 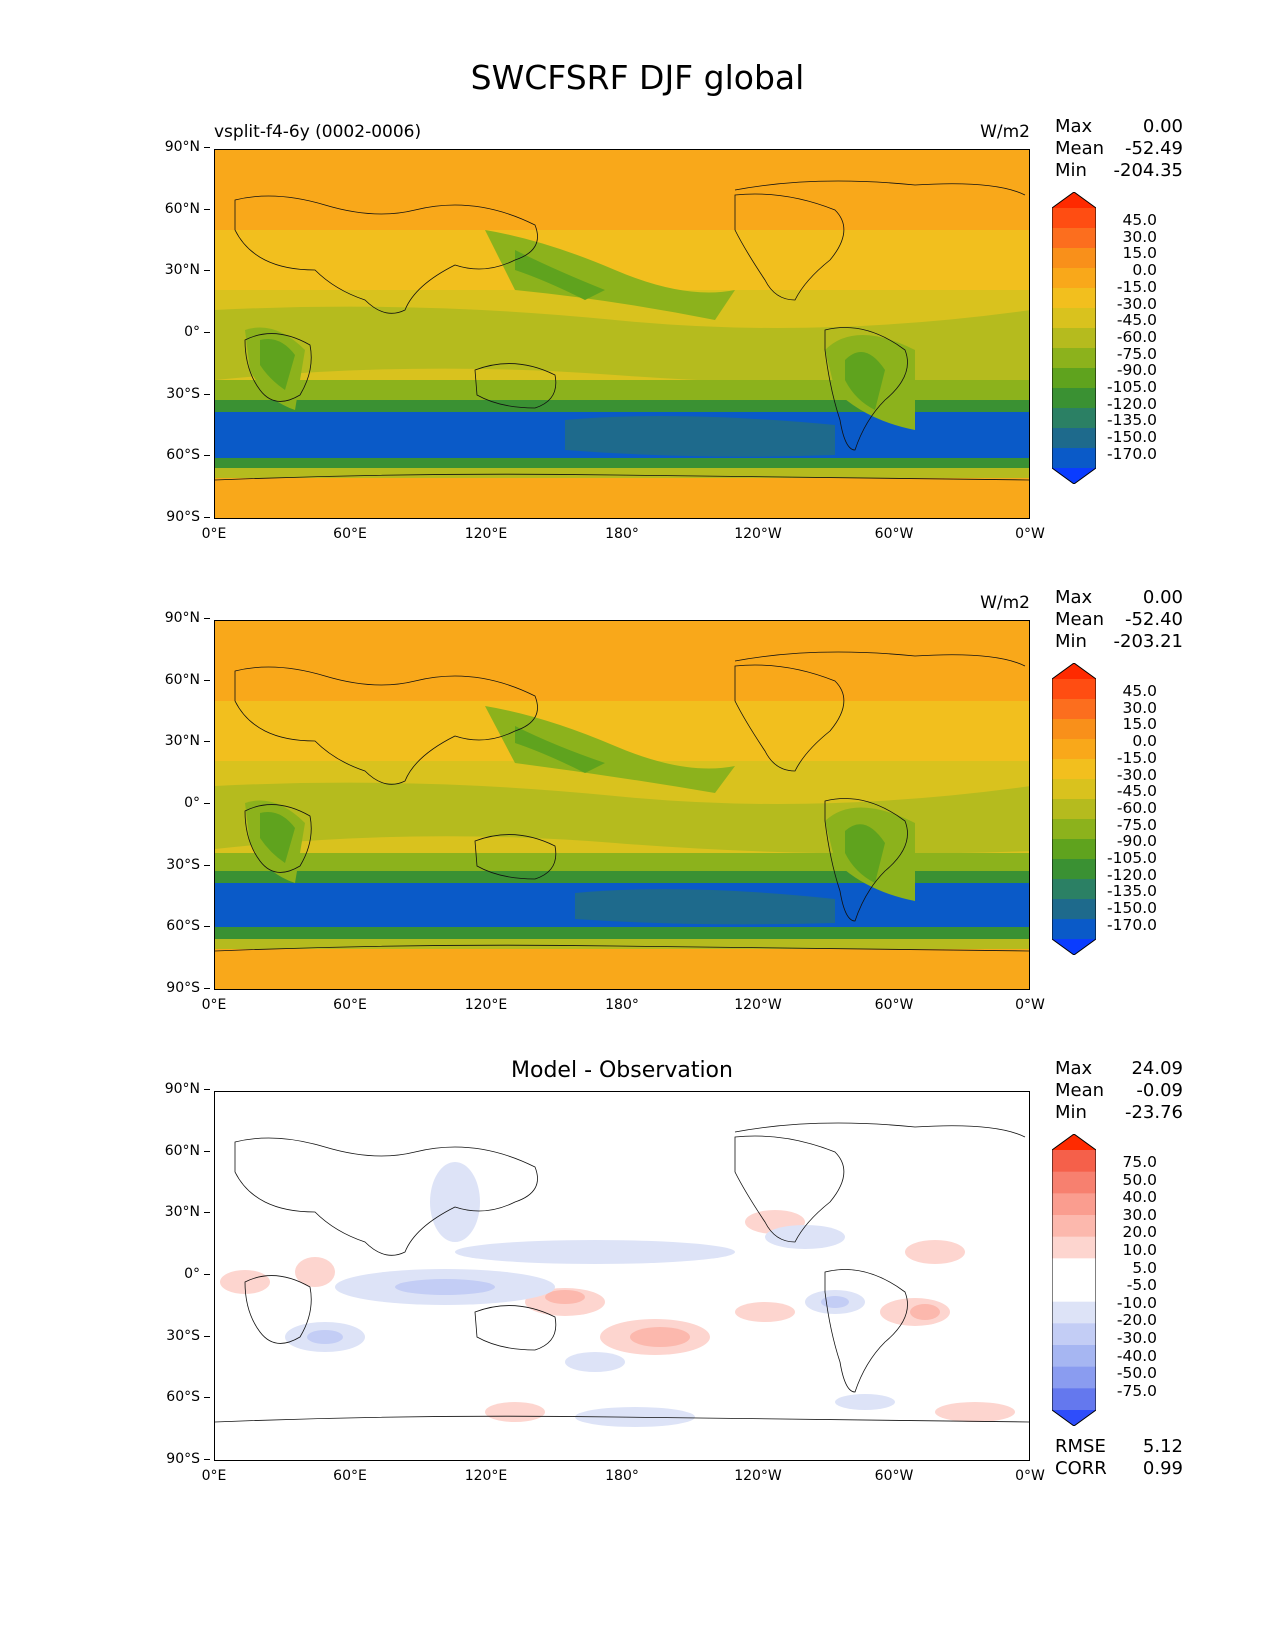 I want to click on metric-rmse: 5.12, so click(x=1162, y=1446).